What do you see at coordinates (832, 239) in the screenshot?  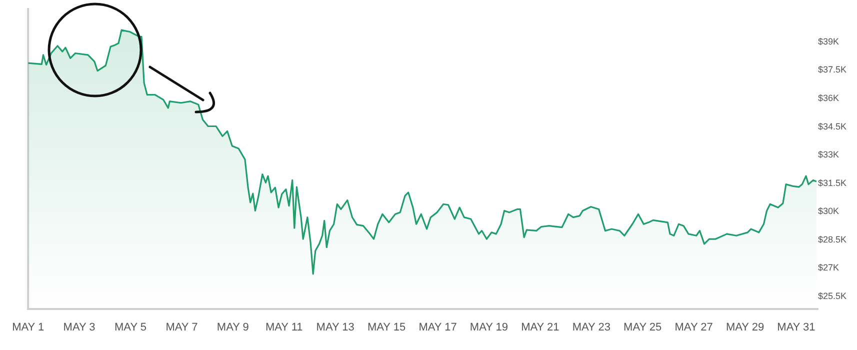 I see `y-tick-label: $28.5K` at bounding box center [832, 239].